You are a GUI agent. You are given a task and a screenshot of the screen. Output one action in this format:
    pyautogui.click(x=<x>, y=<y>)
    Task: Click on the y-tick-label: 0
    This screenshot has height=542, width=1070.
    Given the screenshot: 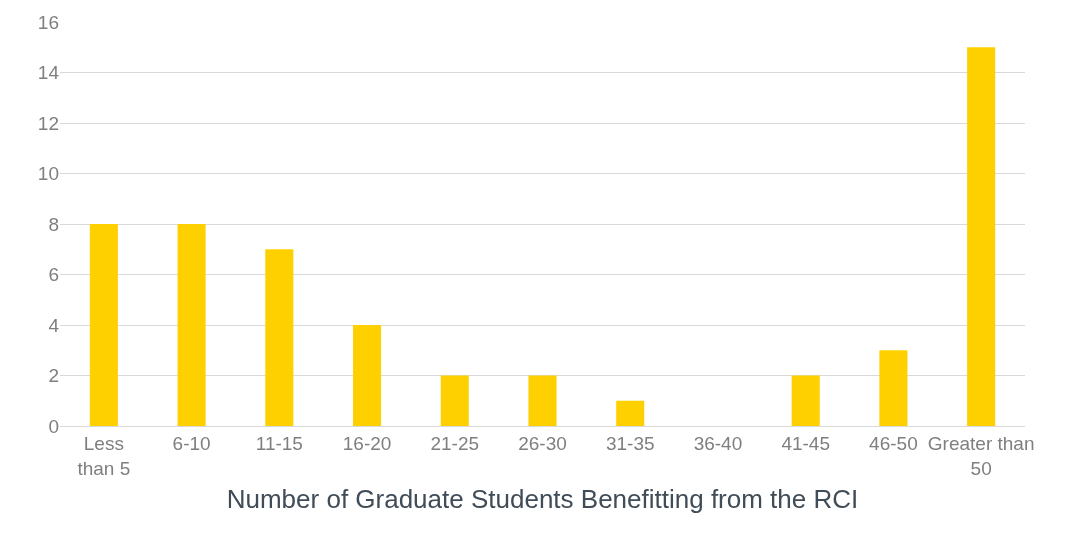 What is the action you would take?
    pyautogui.click(x=53, y=426)
    